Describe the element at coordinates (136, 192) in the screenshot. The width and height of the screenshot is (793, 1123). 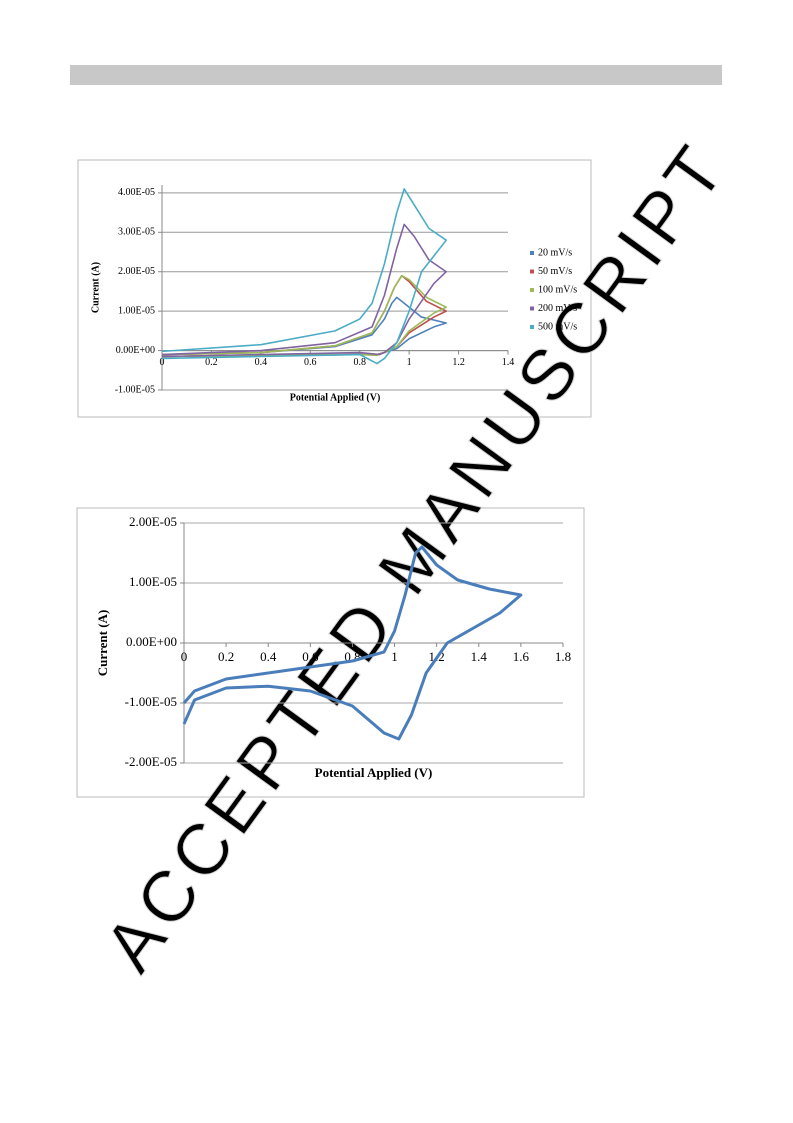
I see `y-tick-label: 4.00E-05` at that location.